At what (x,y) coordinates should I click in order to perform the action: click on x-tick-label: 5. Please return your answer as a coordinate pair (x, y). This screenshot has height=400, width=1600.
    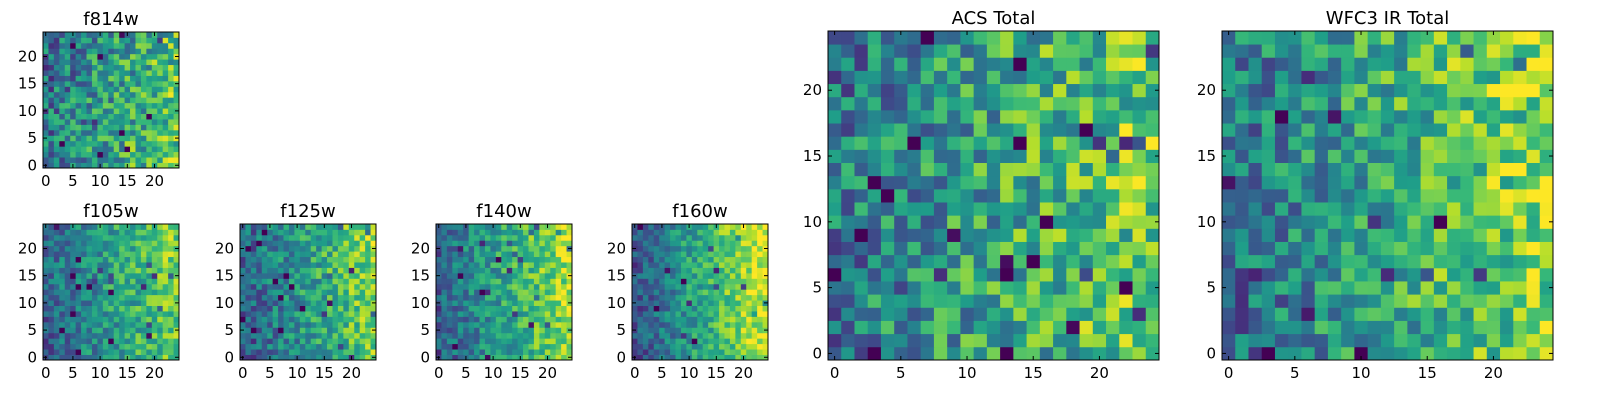
    Looking at the image, I should click on (270, 373).